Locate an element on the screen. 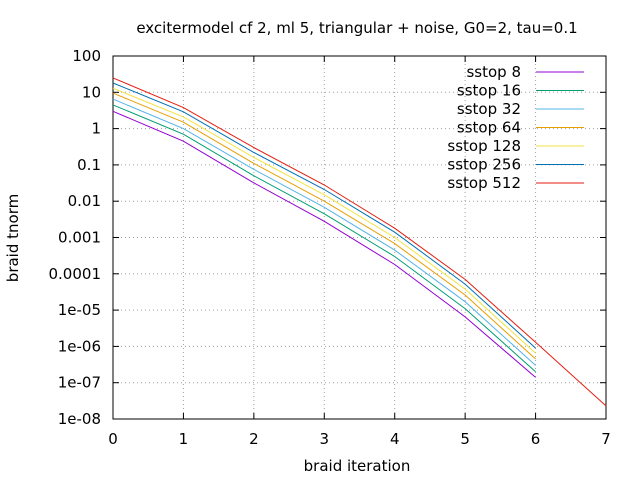 This screenshot has height=480, width=640. x-tick-label: 5 is located at coordinates (465, 439).